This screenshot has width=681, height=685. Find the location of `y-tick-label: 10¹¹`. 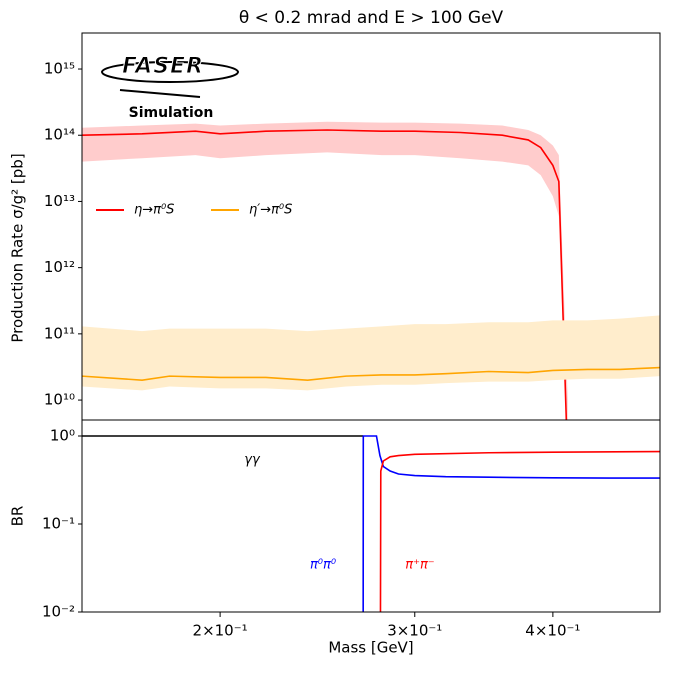

y-tick-label: 10¹¹ is located at coordinates (59, 333).